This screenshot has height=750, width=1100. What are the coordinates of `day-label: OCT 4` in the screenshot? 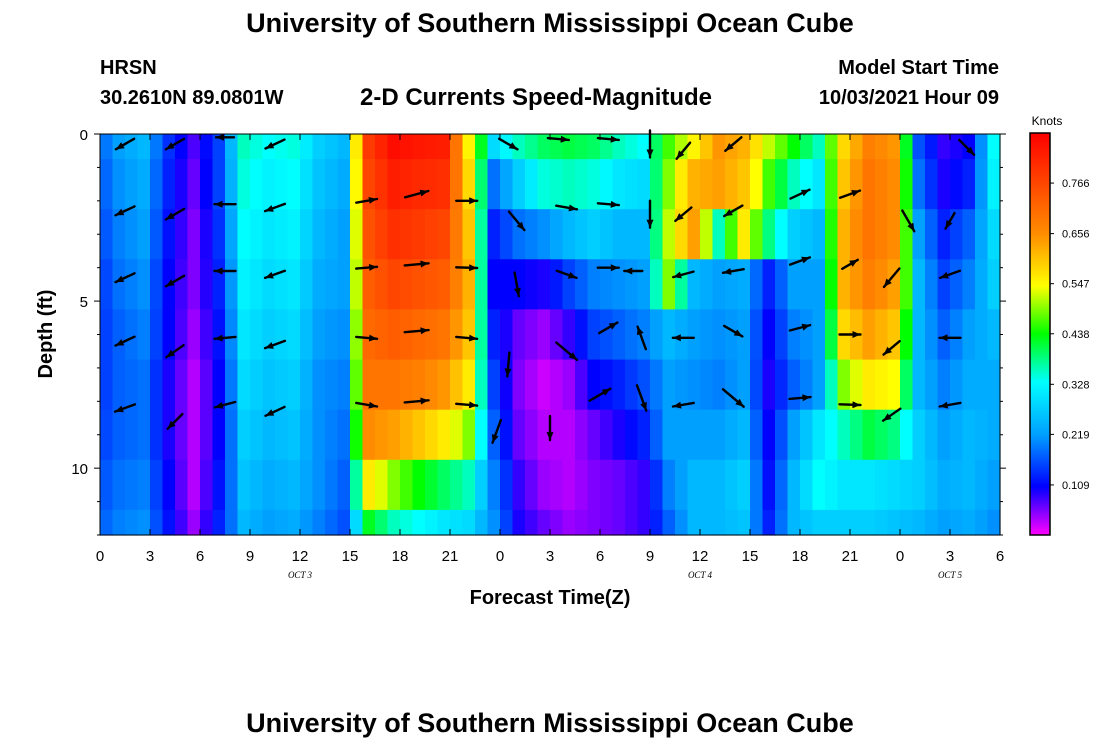 It's located at (700, 575).